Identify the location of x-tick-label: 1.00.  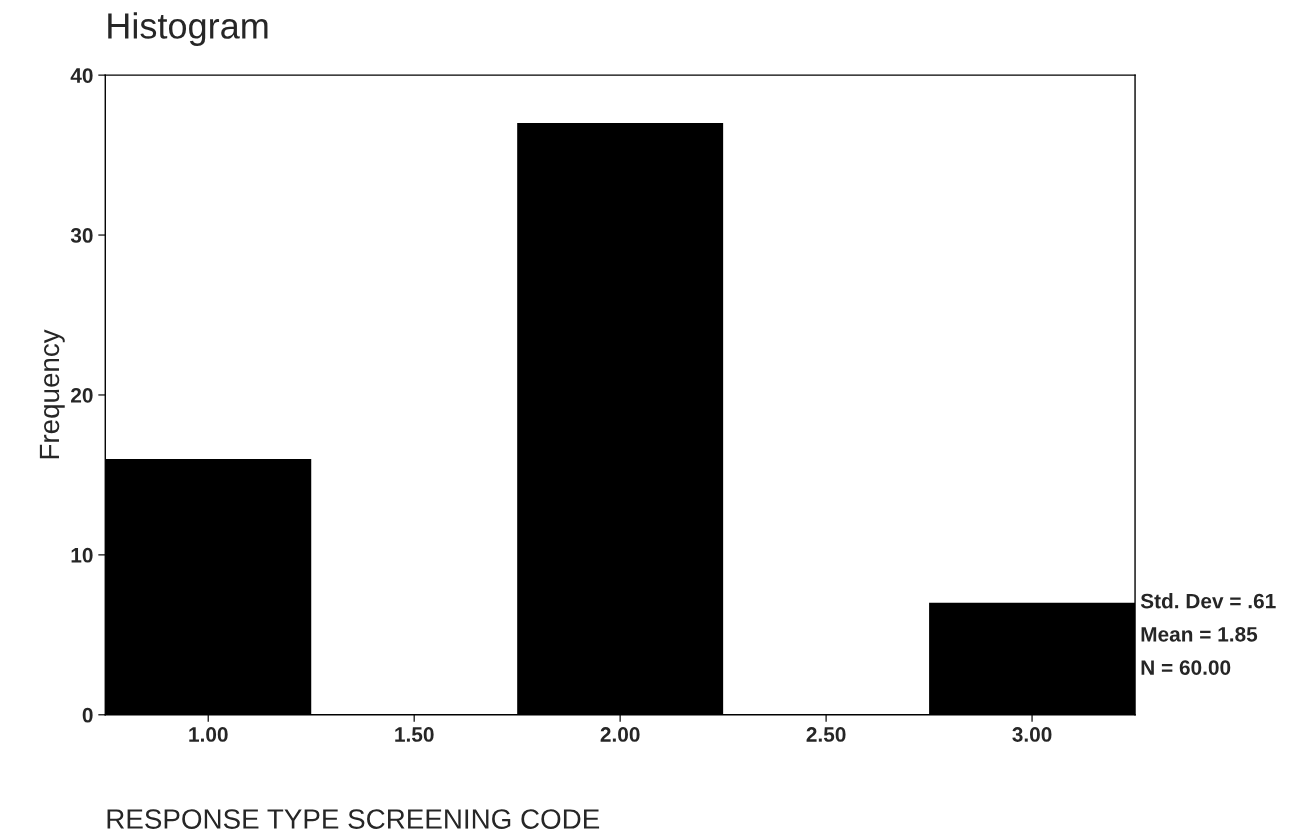
(208, 734).